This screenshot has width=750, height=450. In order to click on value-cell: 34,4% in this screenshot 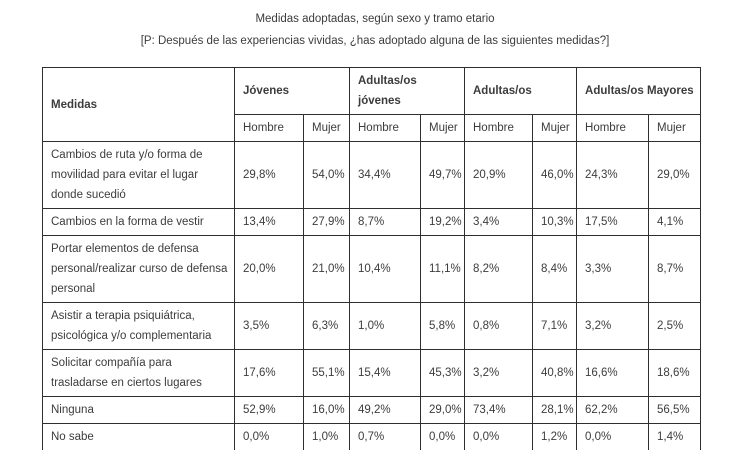, I will do `click(385, 175)`.